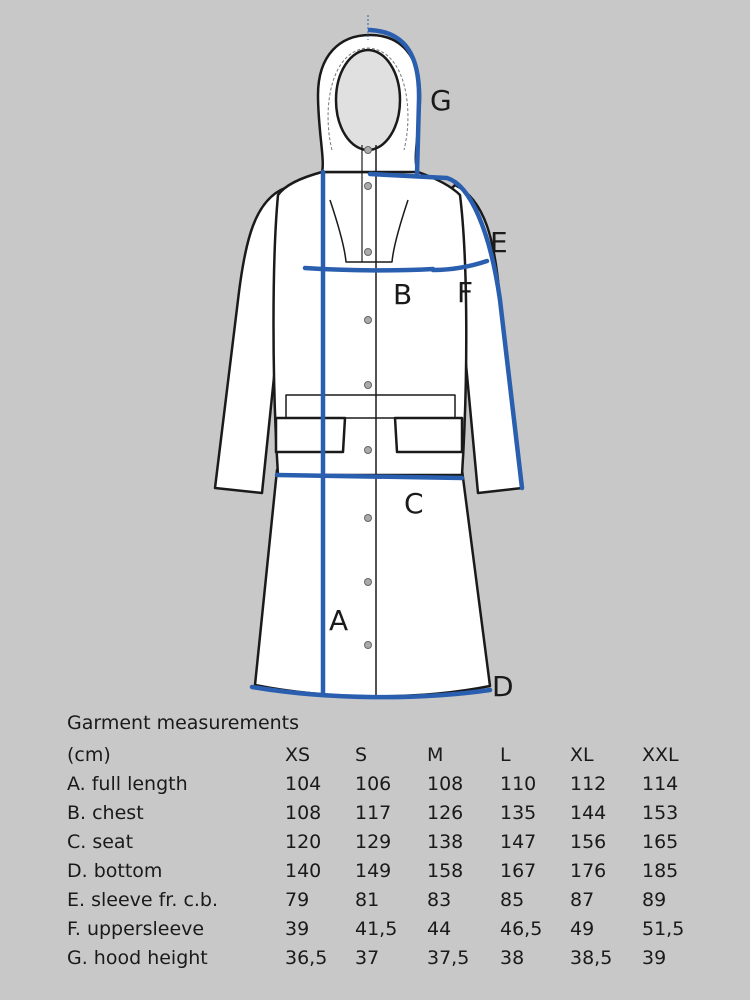 The image size is (750, 1000). What do you see at coordinates (445, 871) in the screenshot?
I see `table-cell: 158` at bounding box center [445, 871].